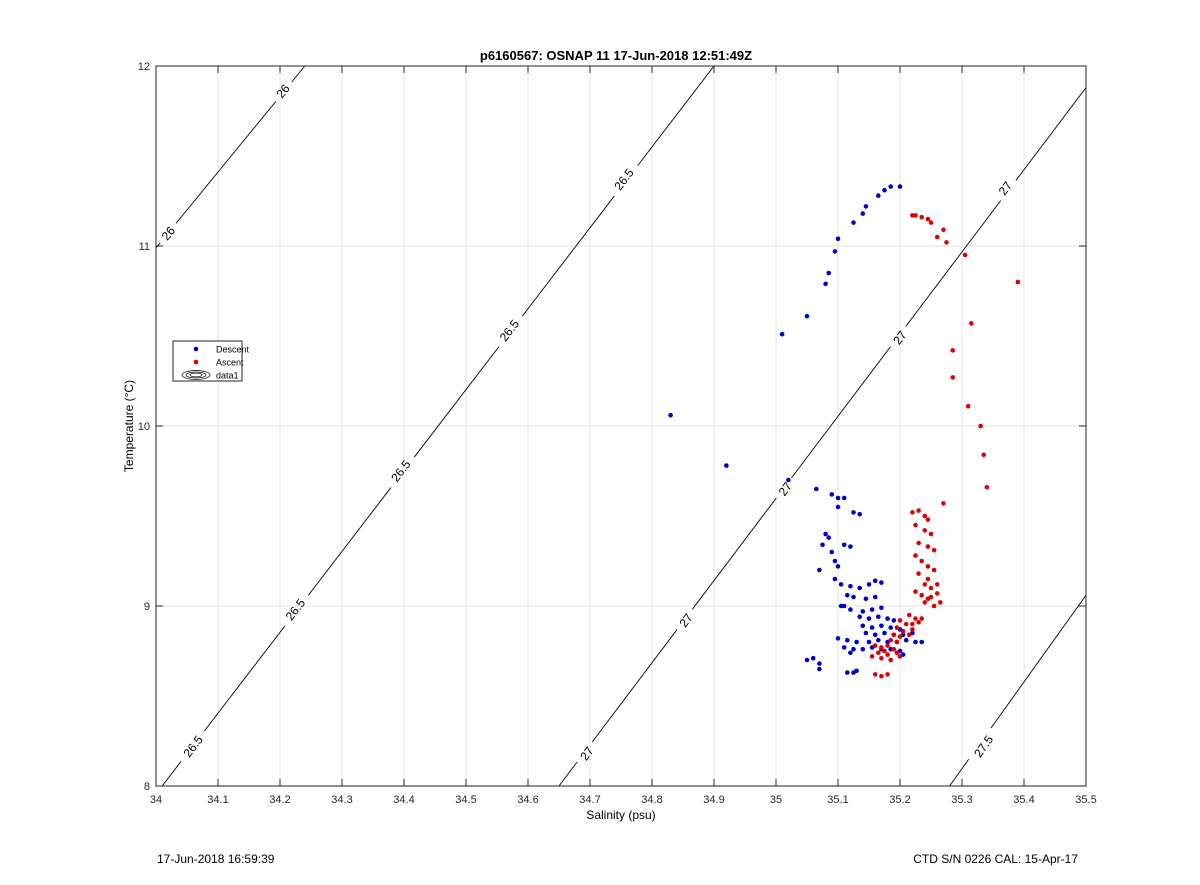 This screenshot has width=1200, height=885. I want to click on legend-contour-ring, so click(196, 375).